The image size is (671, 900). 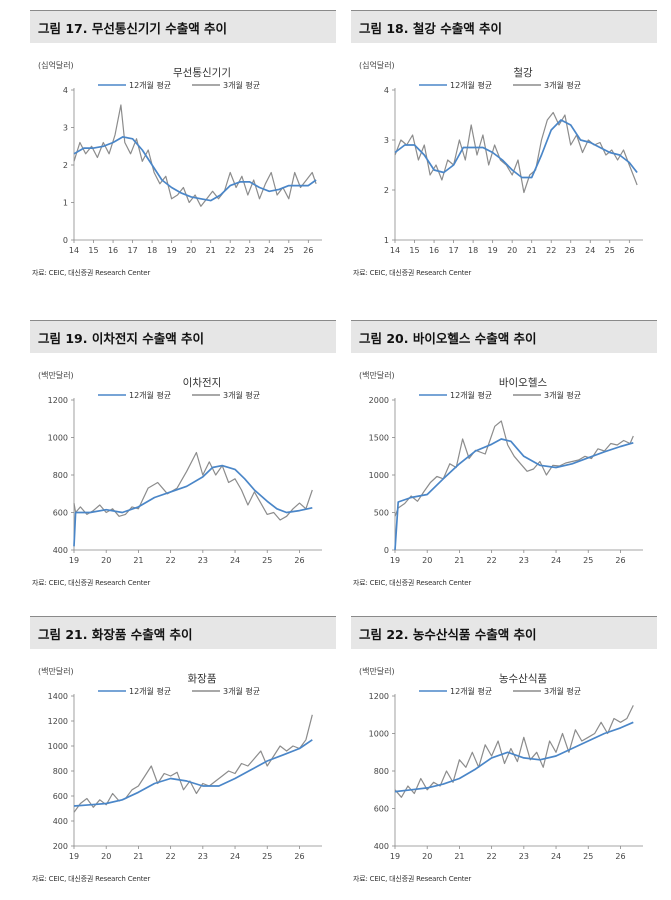 I want to click on y-tick-label: 1500, so click(x=379, y=438).